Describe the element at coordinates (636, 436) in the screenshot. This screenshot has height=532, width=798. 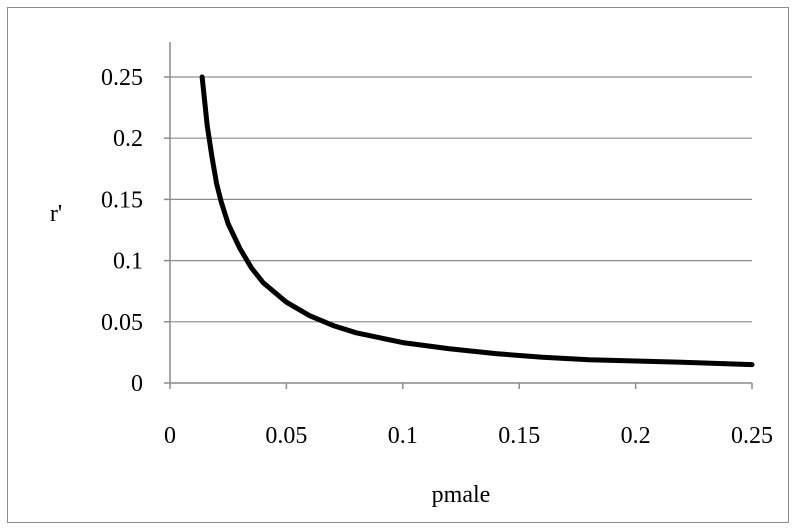
I see `x-tick-label: 0.2` at that location.